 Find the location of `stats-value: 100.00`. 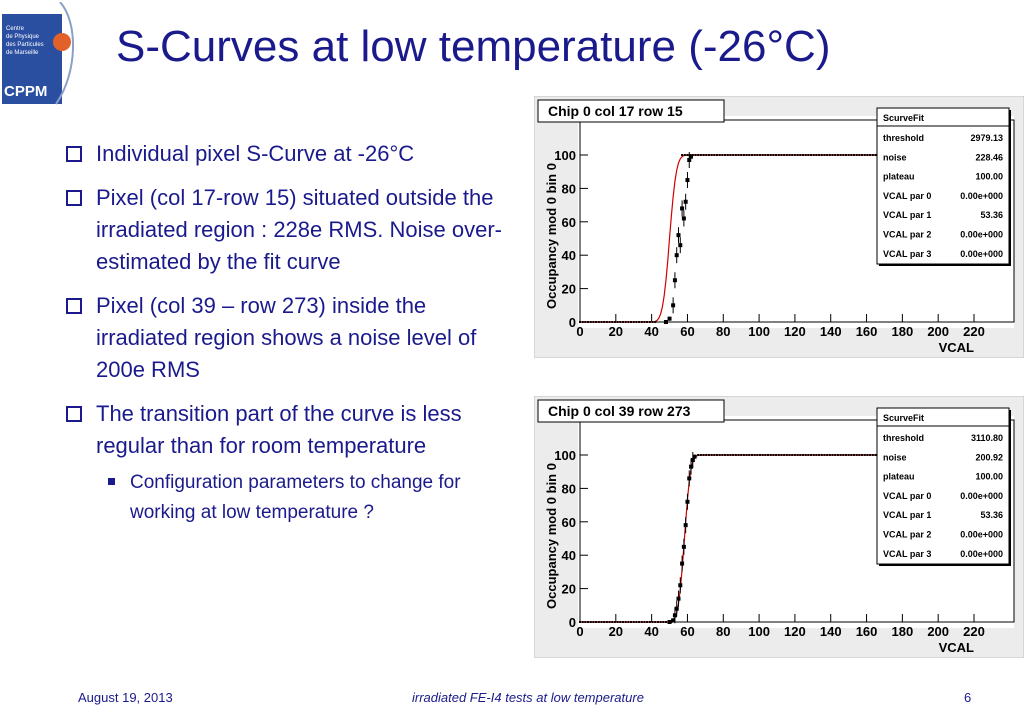

stats-value: 100.00 is located at coordinates (989, 477).